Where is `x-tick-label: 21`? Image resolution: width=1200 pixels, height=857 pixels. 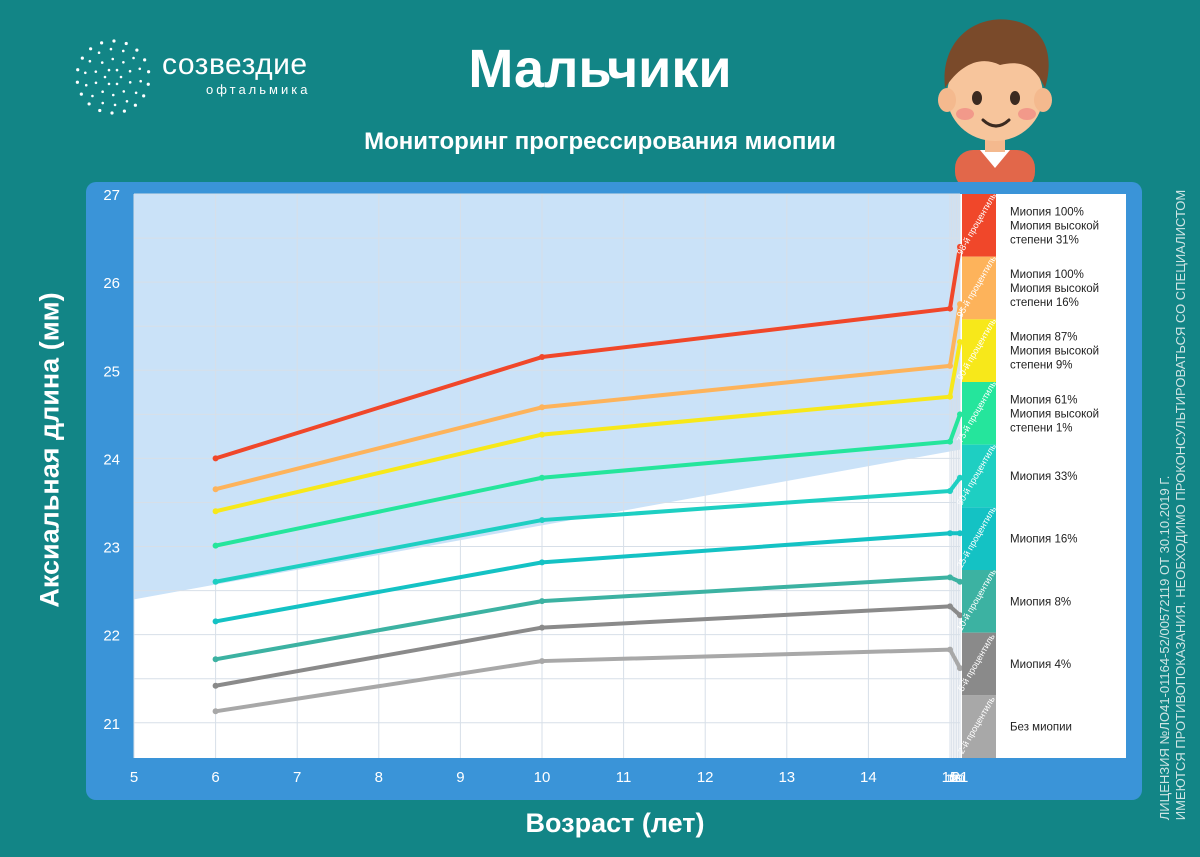 x-tick-label: 21 is located at coordinates (960, 777).